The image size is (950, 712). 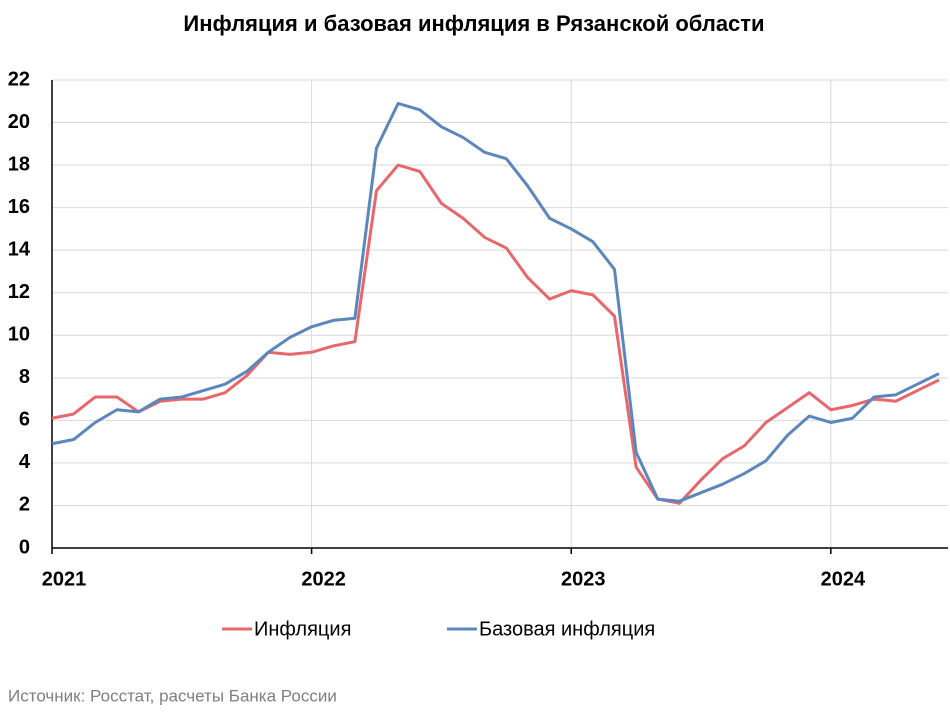 What do you see at coordinates (172, 695) in the screenshot?
I see `source-note: Источник: Росстат, расчеты Банка России` at bounding box center [172, 695].